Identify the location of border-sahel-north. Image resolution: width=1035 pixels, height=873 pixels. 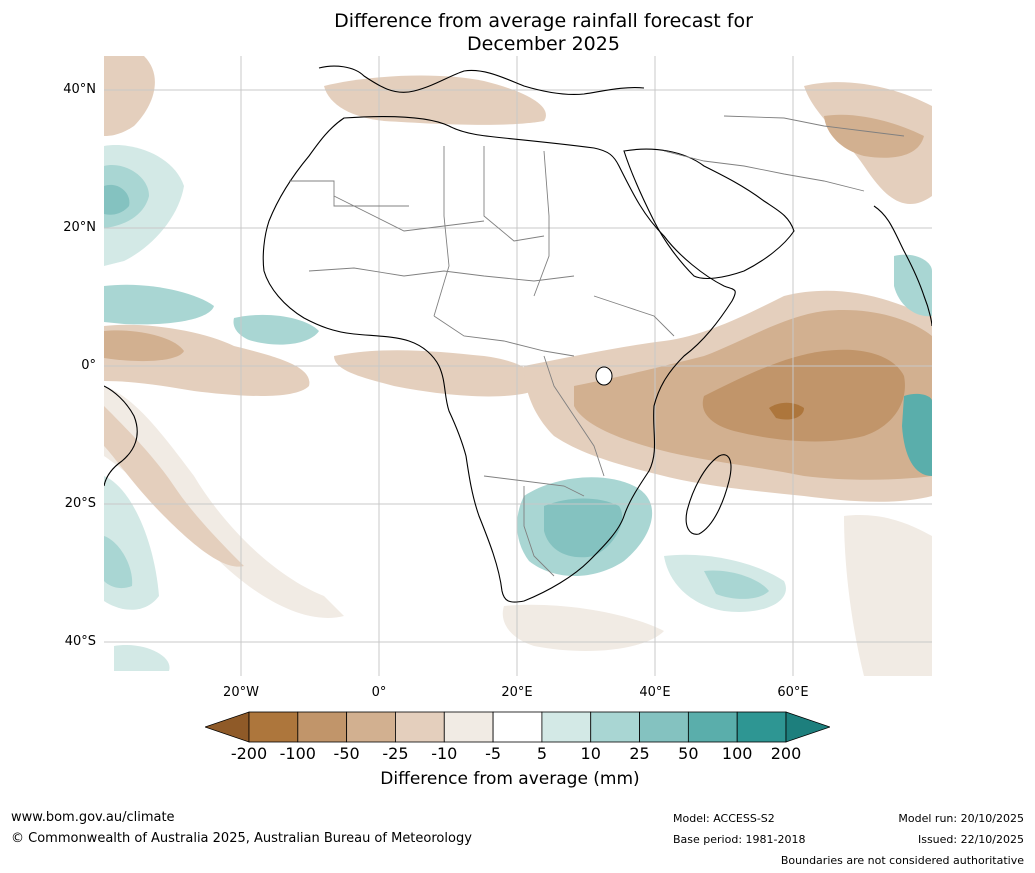
(409, 213).